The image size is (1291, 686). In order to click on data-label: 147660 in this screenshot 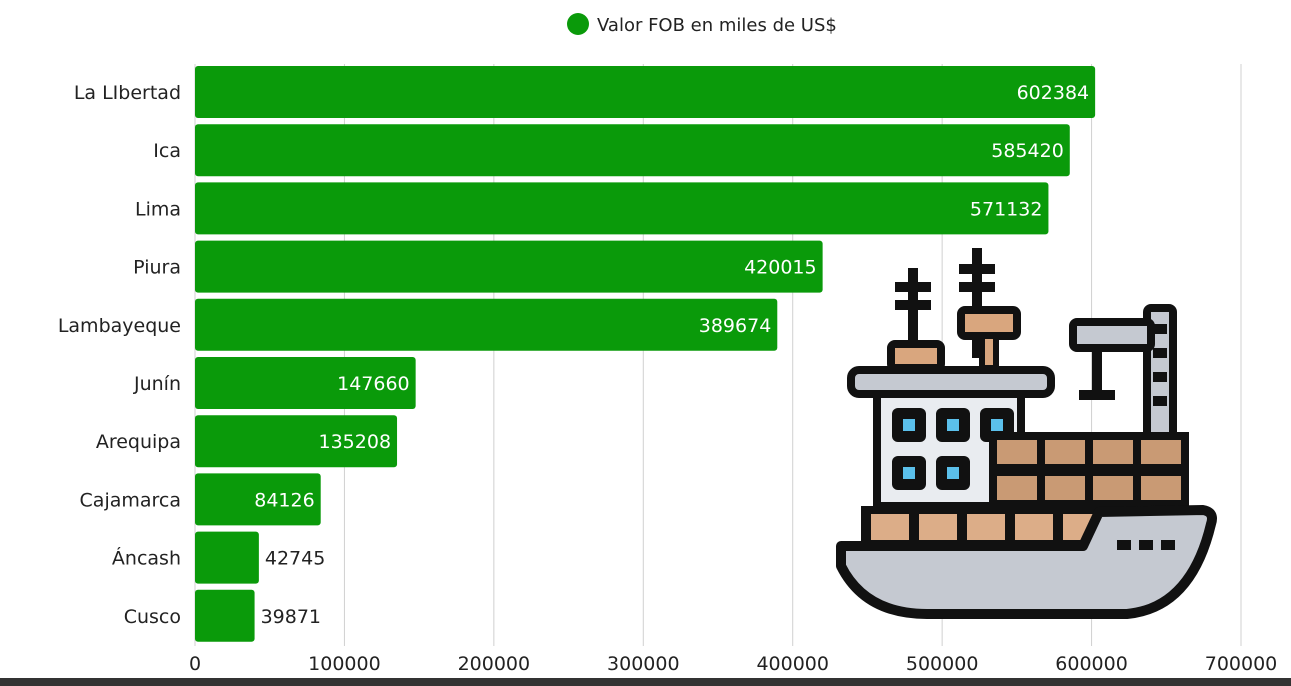, I will do `click(373, 384)`.